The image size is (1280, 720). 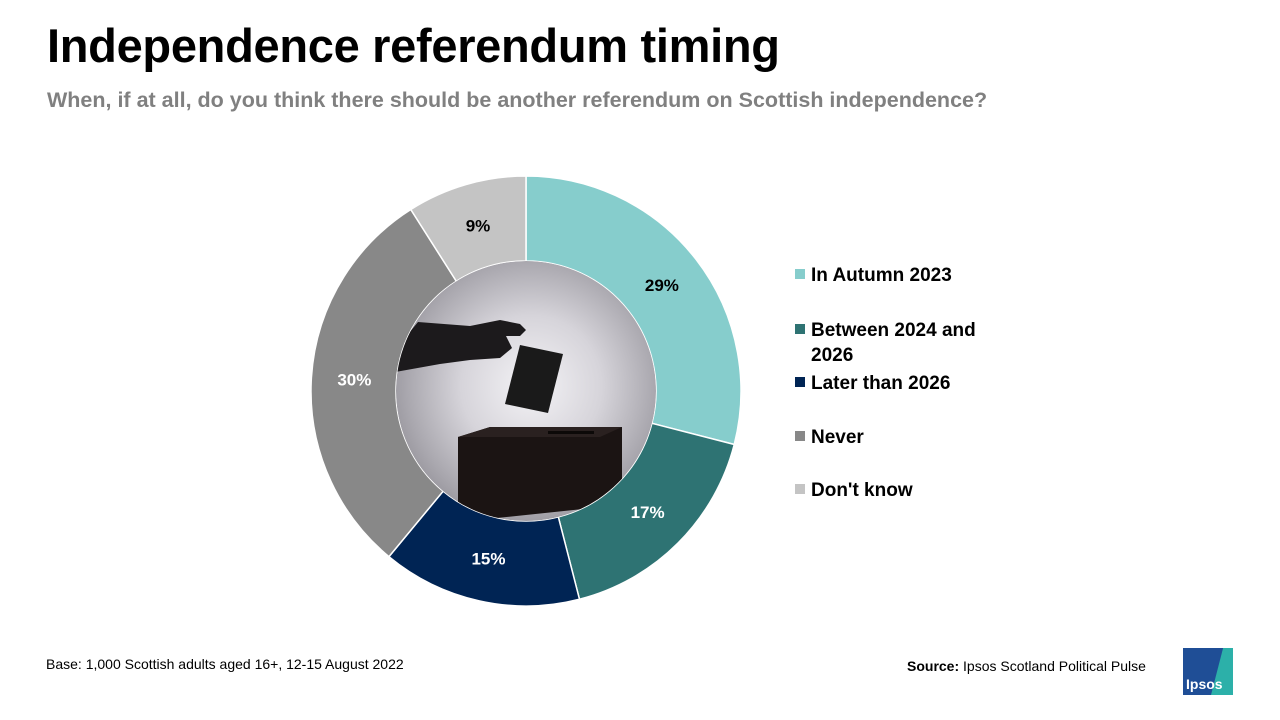 What do you see at coordinates (837, 437) in the screenshot?
I see `legend-label: Never` at bounding box center [837, 437].